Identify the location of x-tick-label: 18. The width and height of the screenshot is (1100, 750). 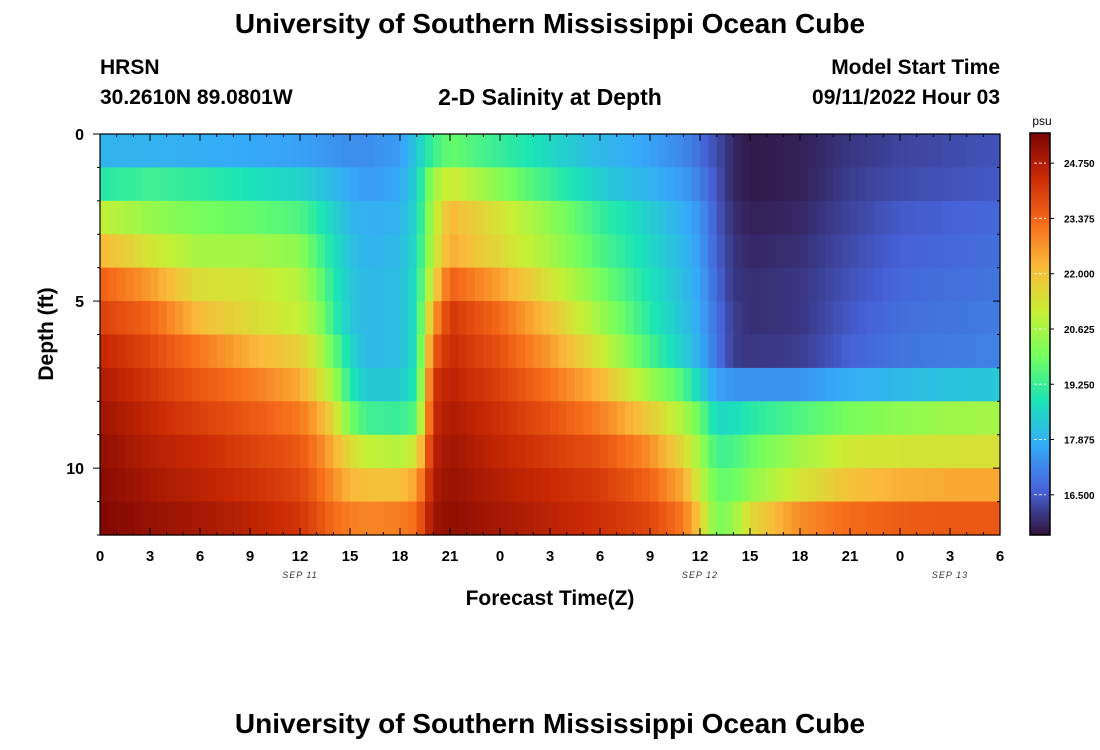
(400, 556).